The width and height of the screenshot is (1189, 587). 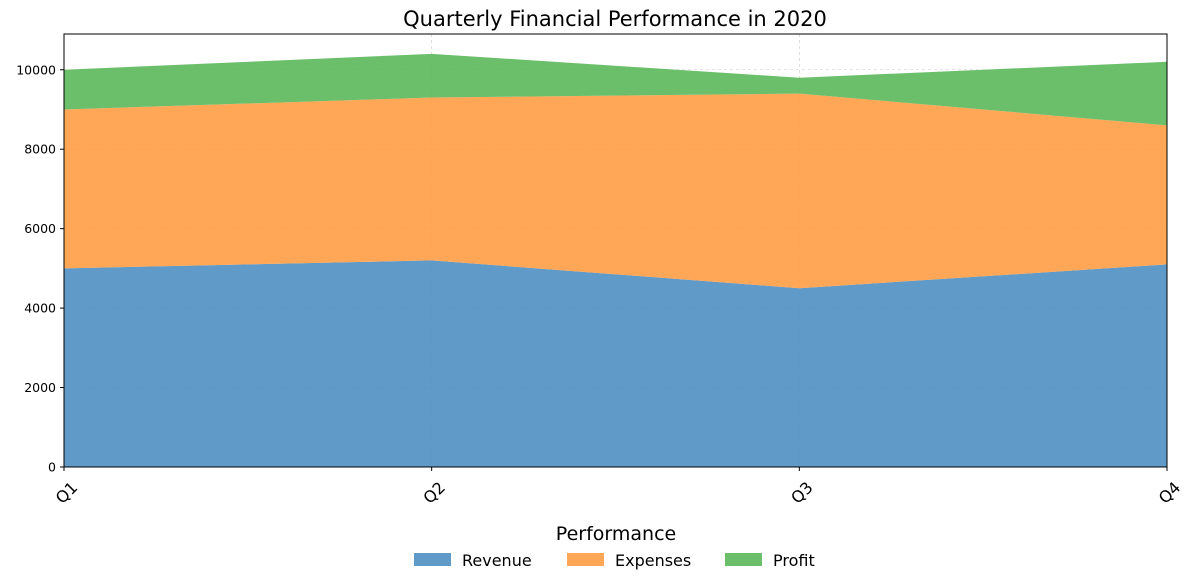 I want to click on legend-swatch-profit, so click(x=743, y=559).